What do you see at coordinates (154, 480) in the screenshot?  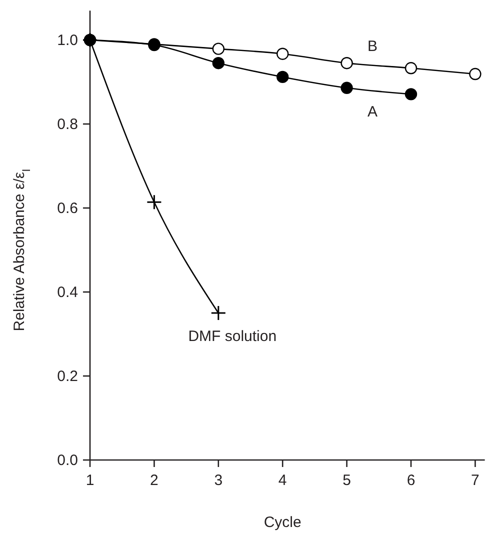 I see `x-tick-label: 2` at bounding box center [154, 480].